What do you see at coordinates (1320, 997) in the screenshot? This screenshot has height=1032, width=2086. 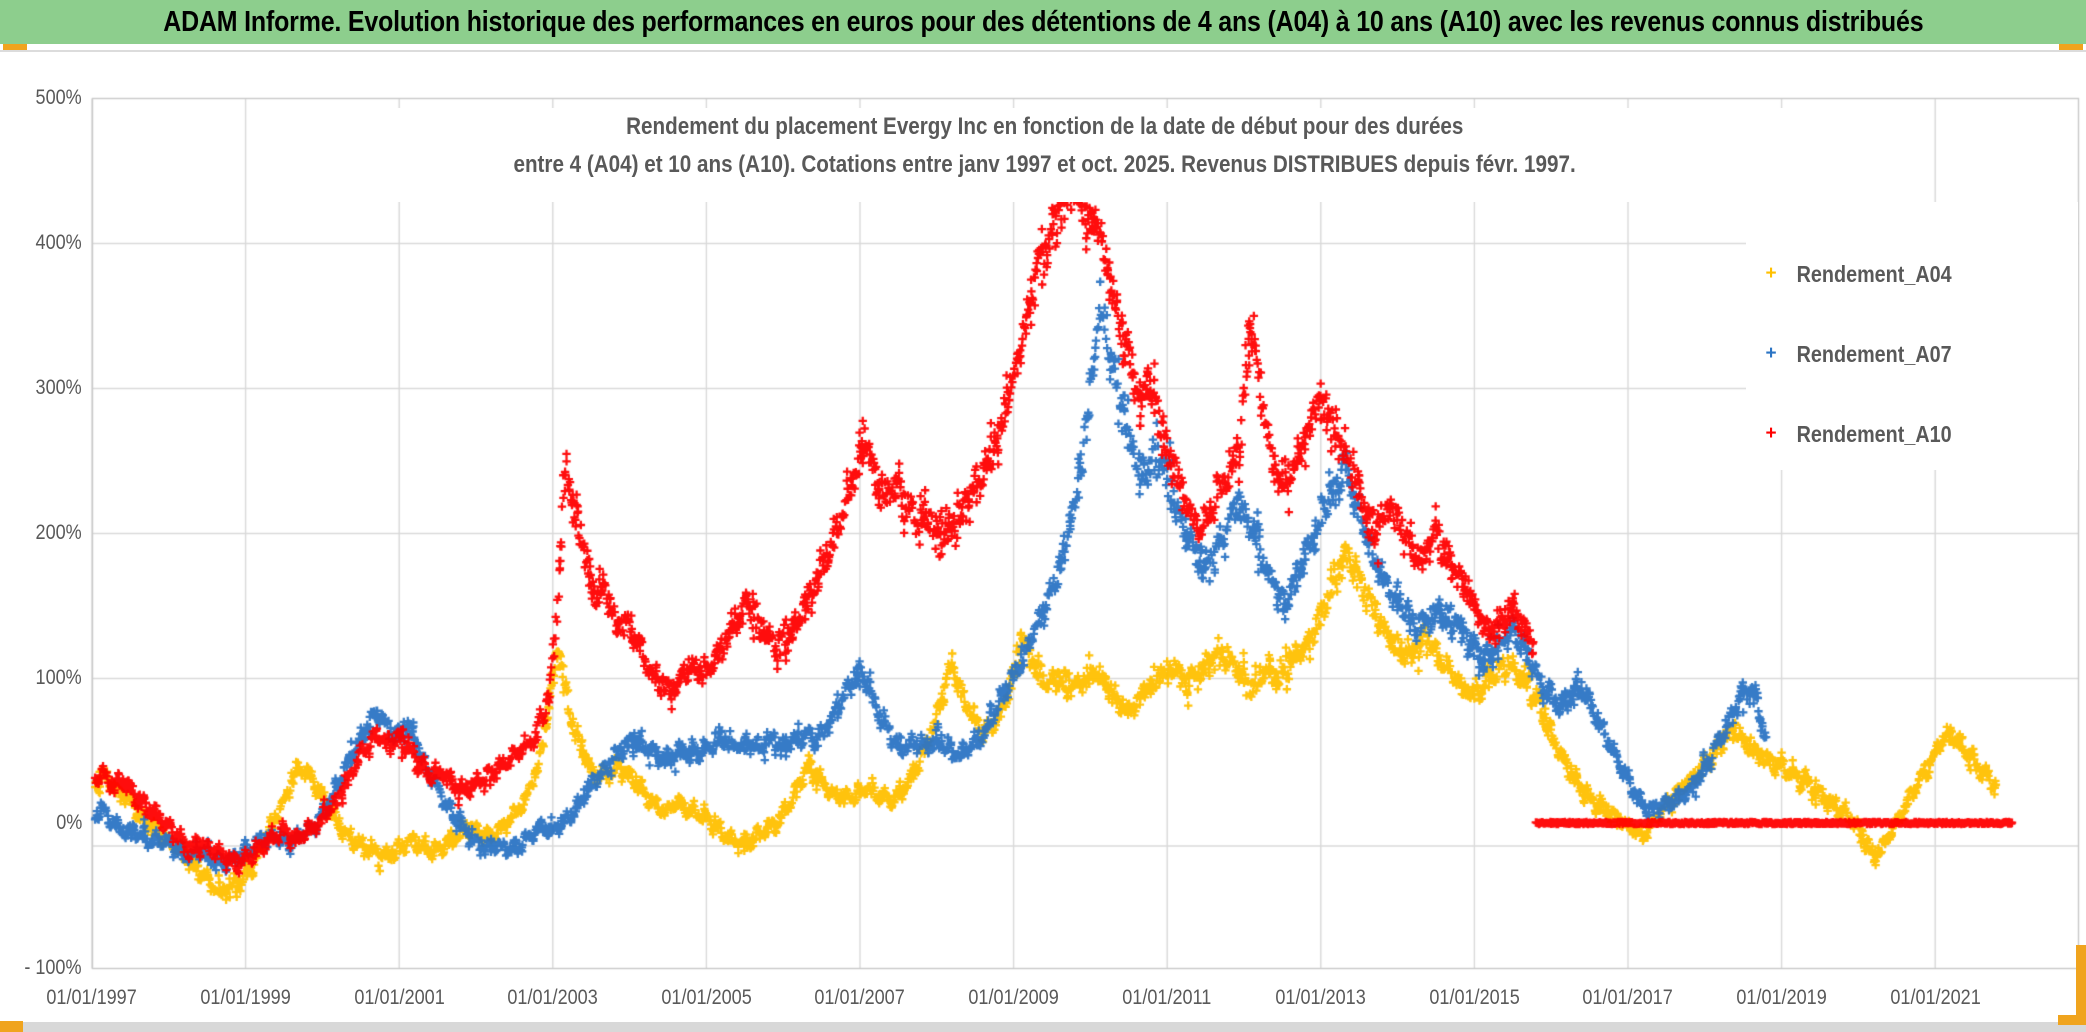 I see `x-axis-tick-label: 01/01/2013` at bounding box center [1320, 997].